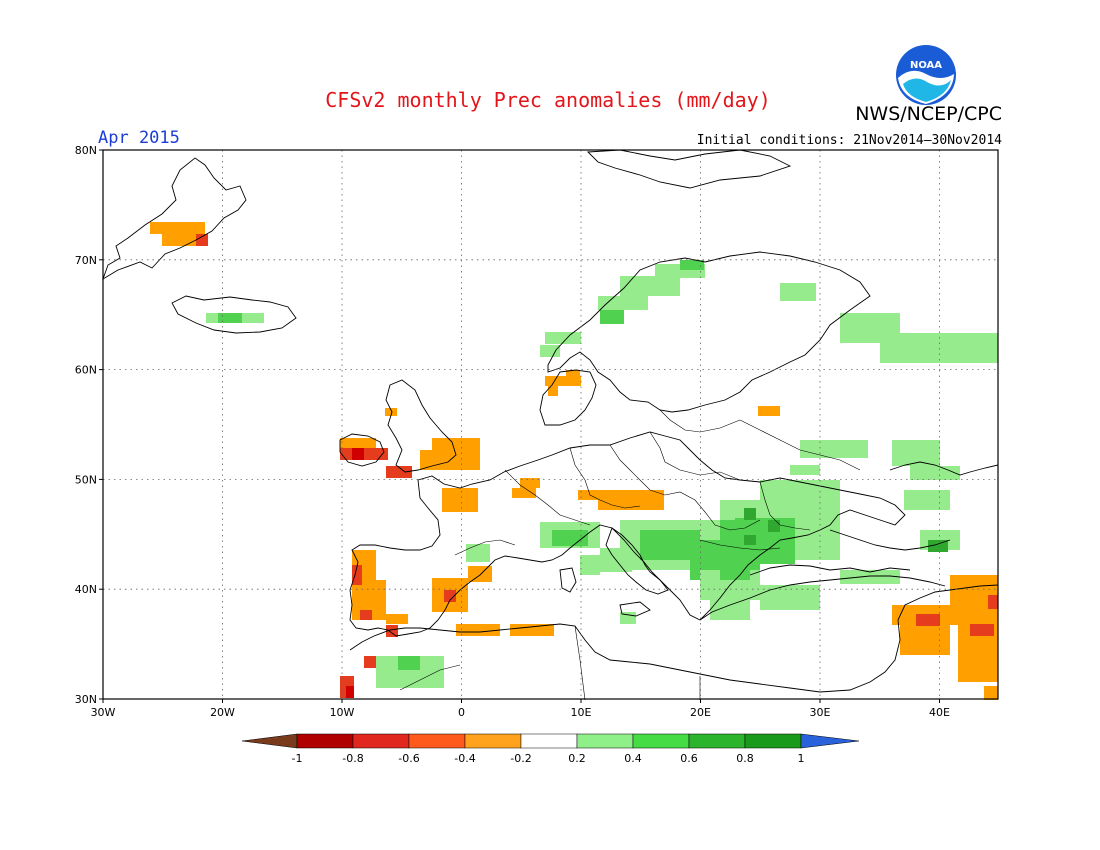 This screenshot has height=850, width=1100. I want to click on logo-text: NOAA, so click(926, 65).